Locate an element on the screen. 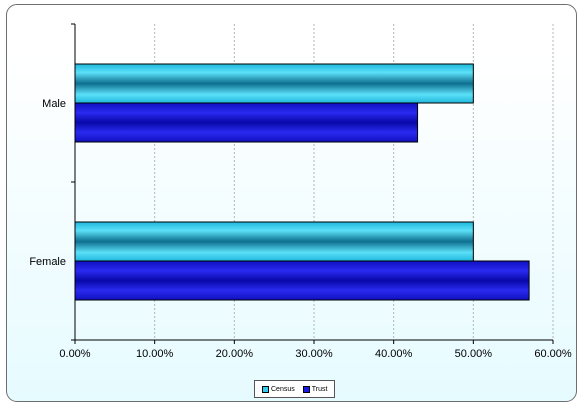 This screenshot has height=405, width=579. x-tick-label-3: 30.00% is located at coordinates (314, 354).